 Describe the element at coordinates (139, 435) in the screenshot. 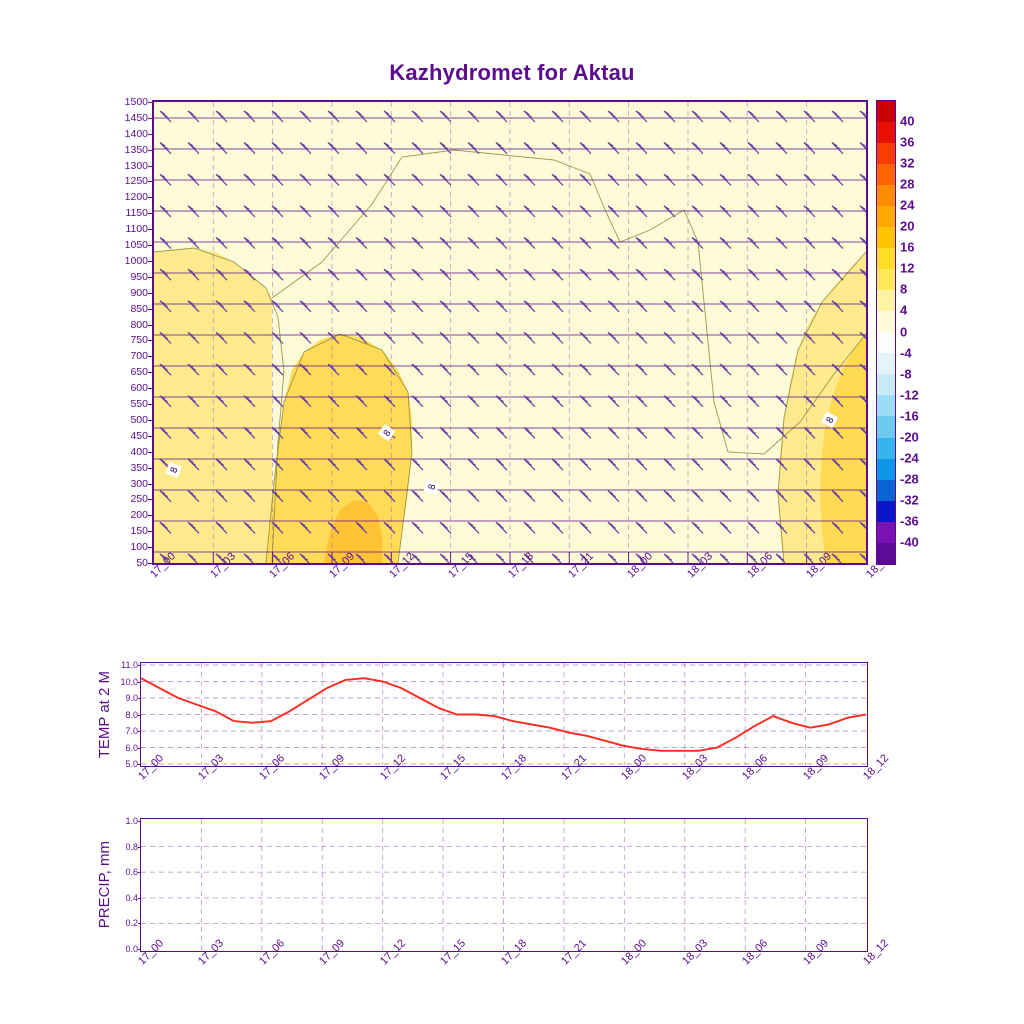

I see `y-tick-label: 450` at that location.